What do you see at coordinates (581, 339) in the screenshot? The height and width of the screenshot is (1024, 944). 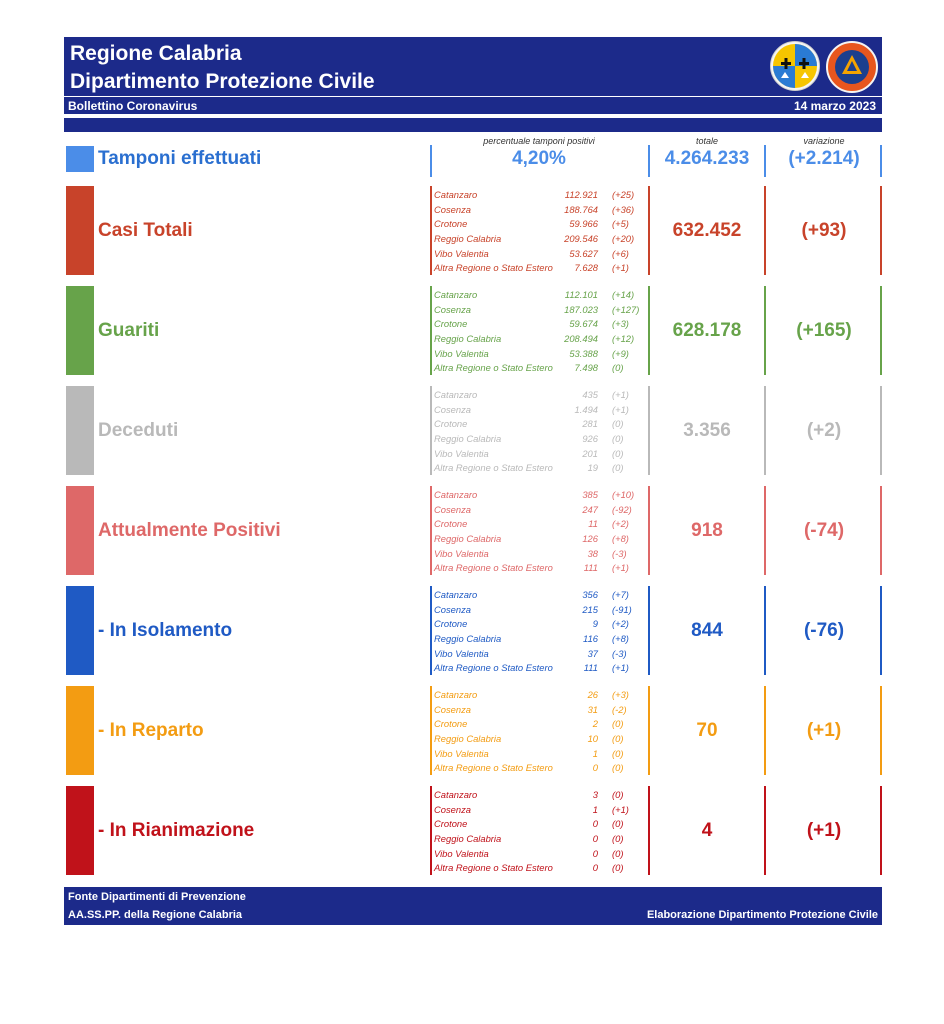 I see `province-value: 208.494` at bounding box center [581, 339].